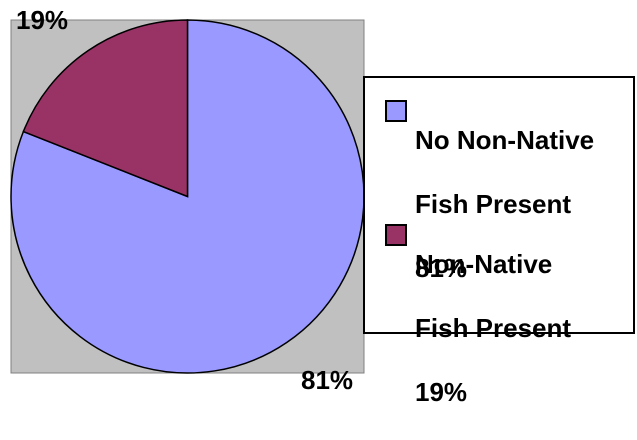 This screenshot has width=637, height=440. I want to click on legend-line: Non-Native, so click(484, 264).